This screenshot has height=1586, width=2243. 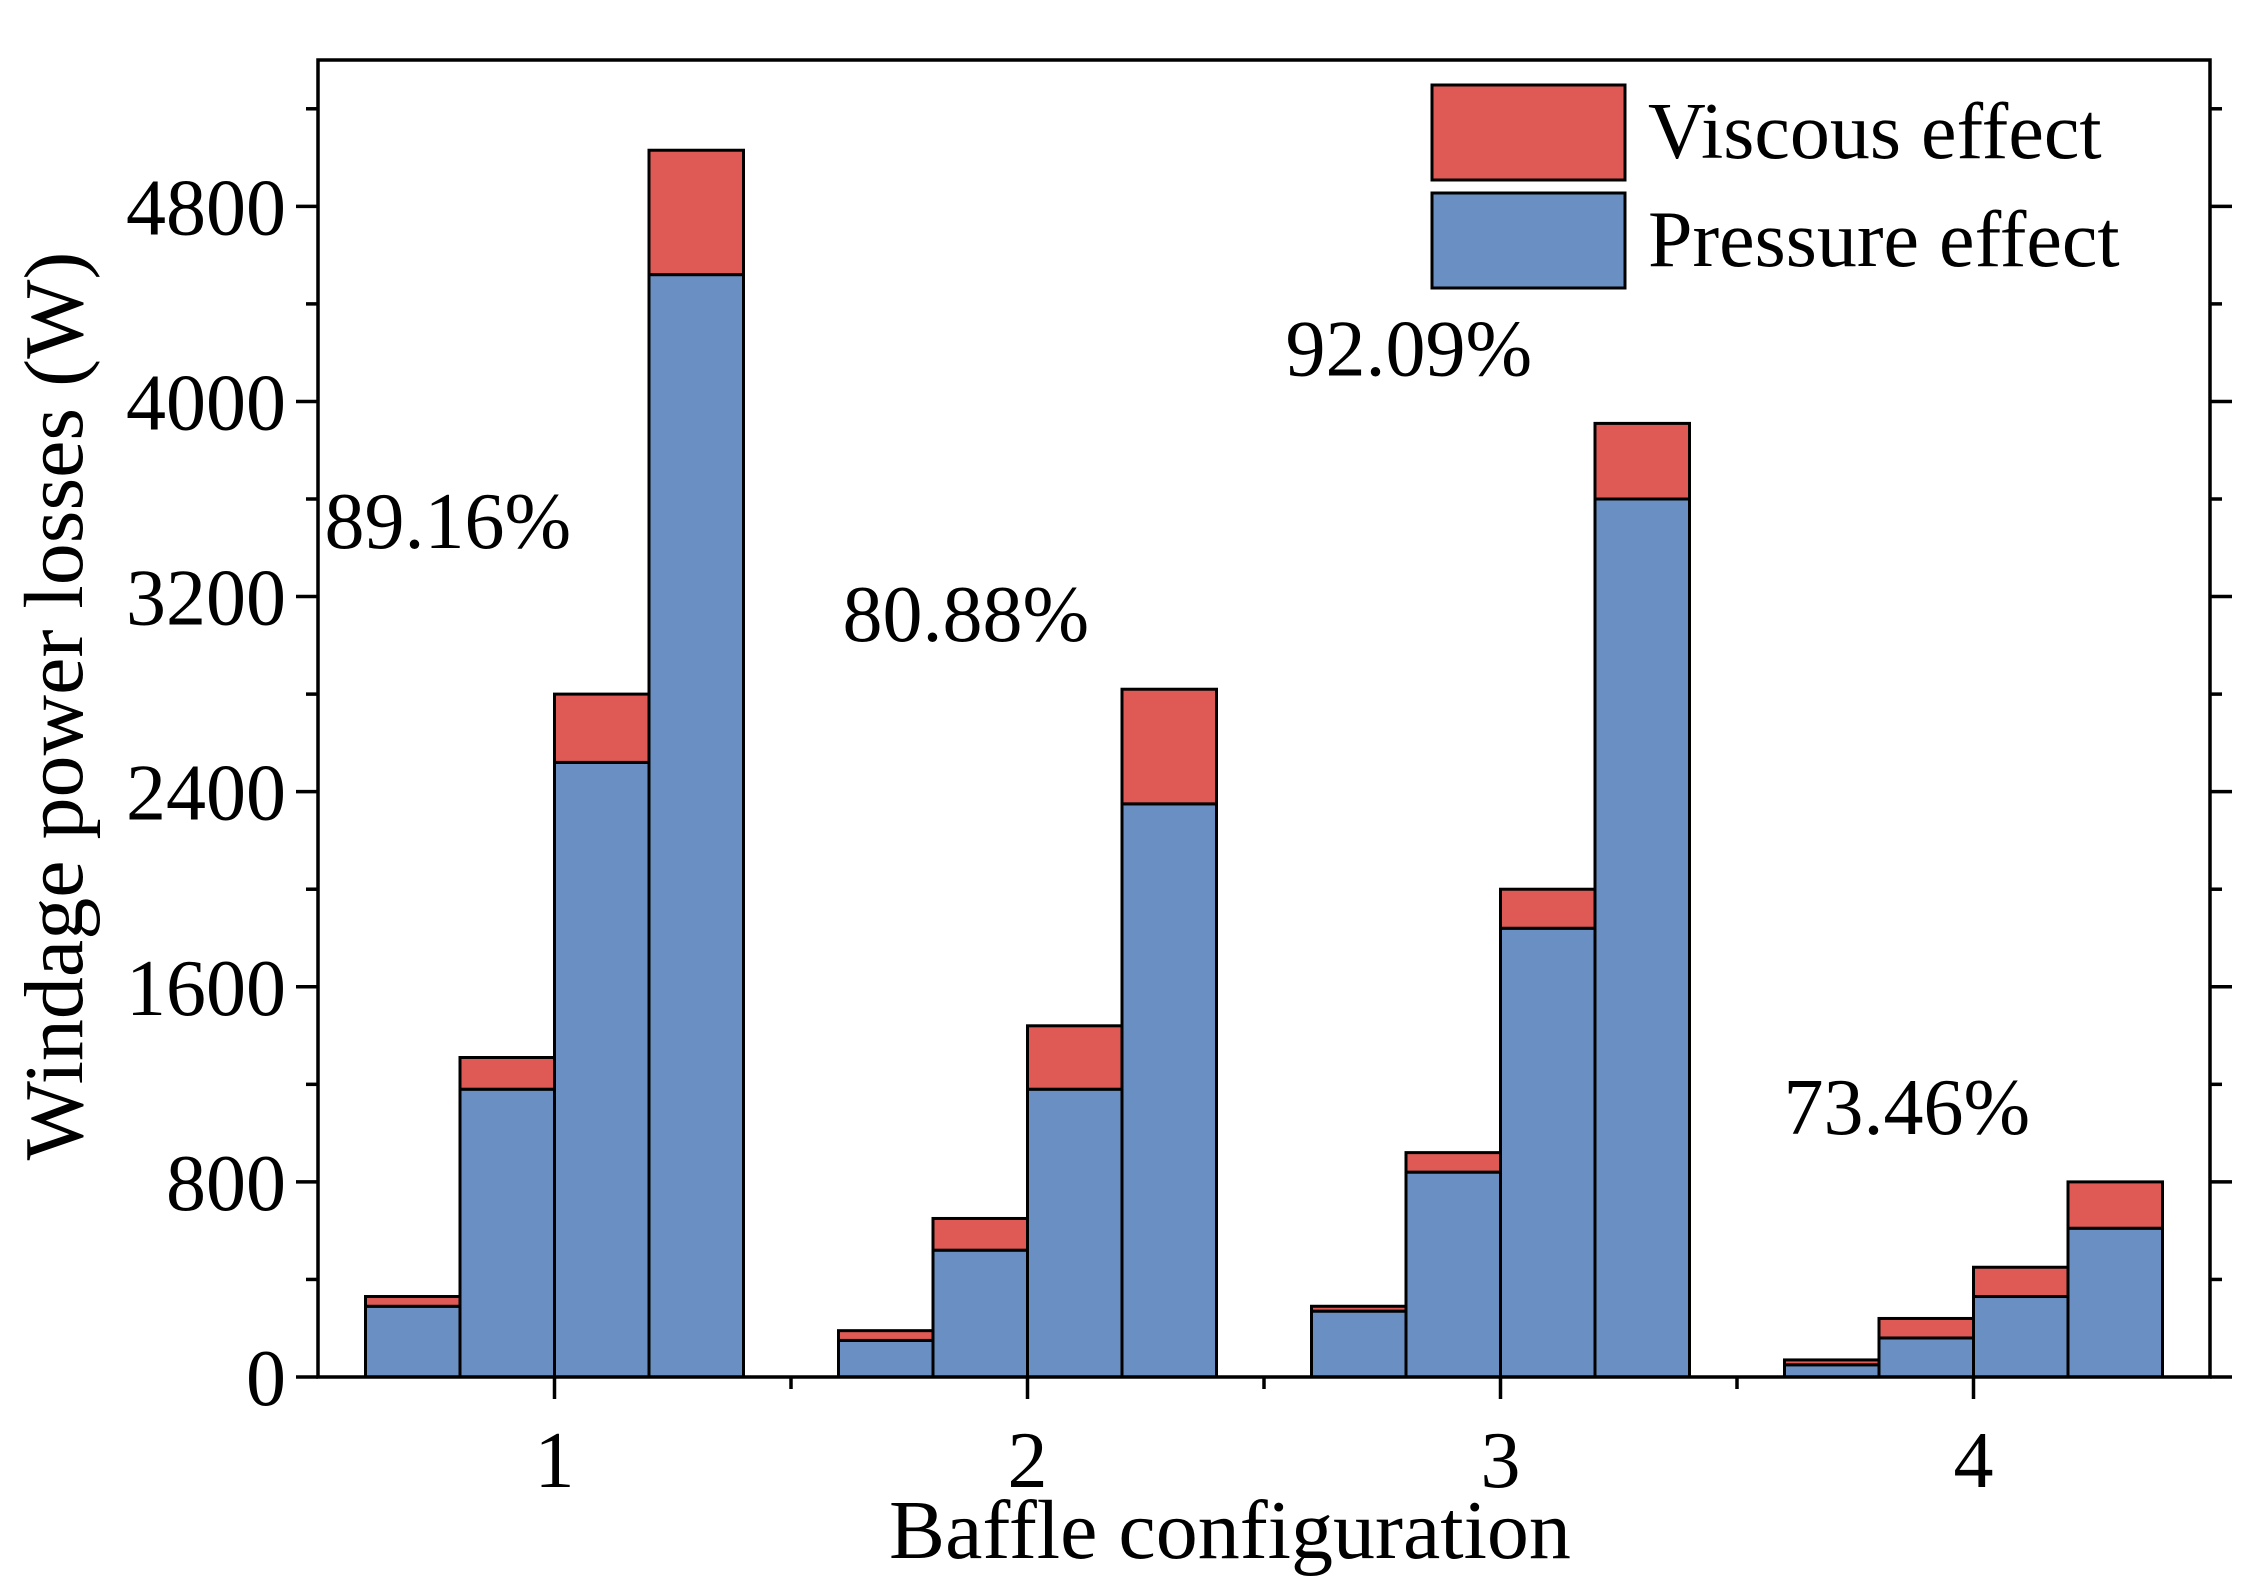 What do you see at coordinates (1974, 1461) in the screenshot?
I see `x-tick-label: 4` at bounding box center [1974, 1461].